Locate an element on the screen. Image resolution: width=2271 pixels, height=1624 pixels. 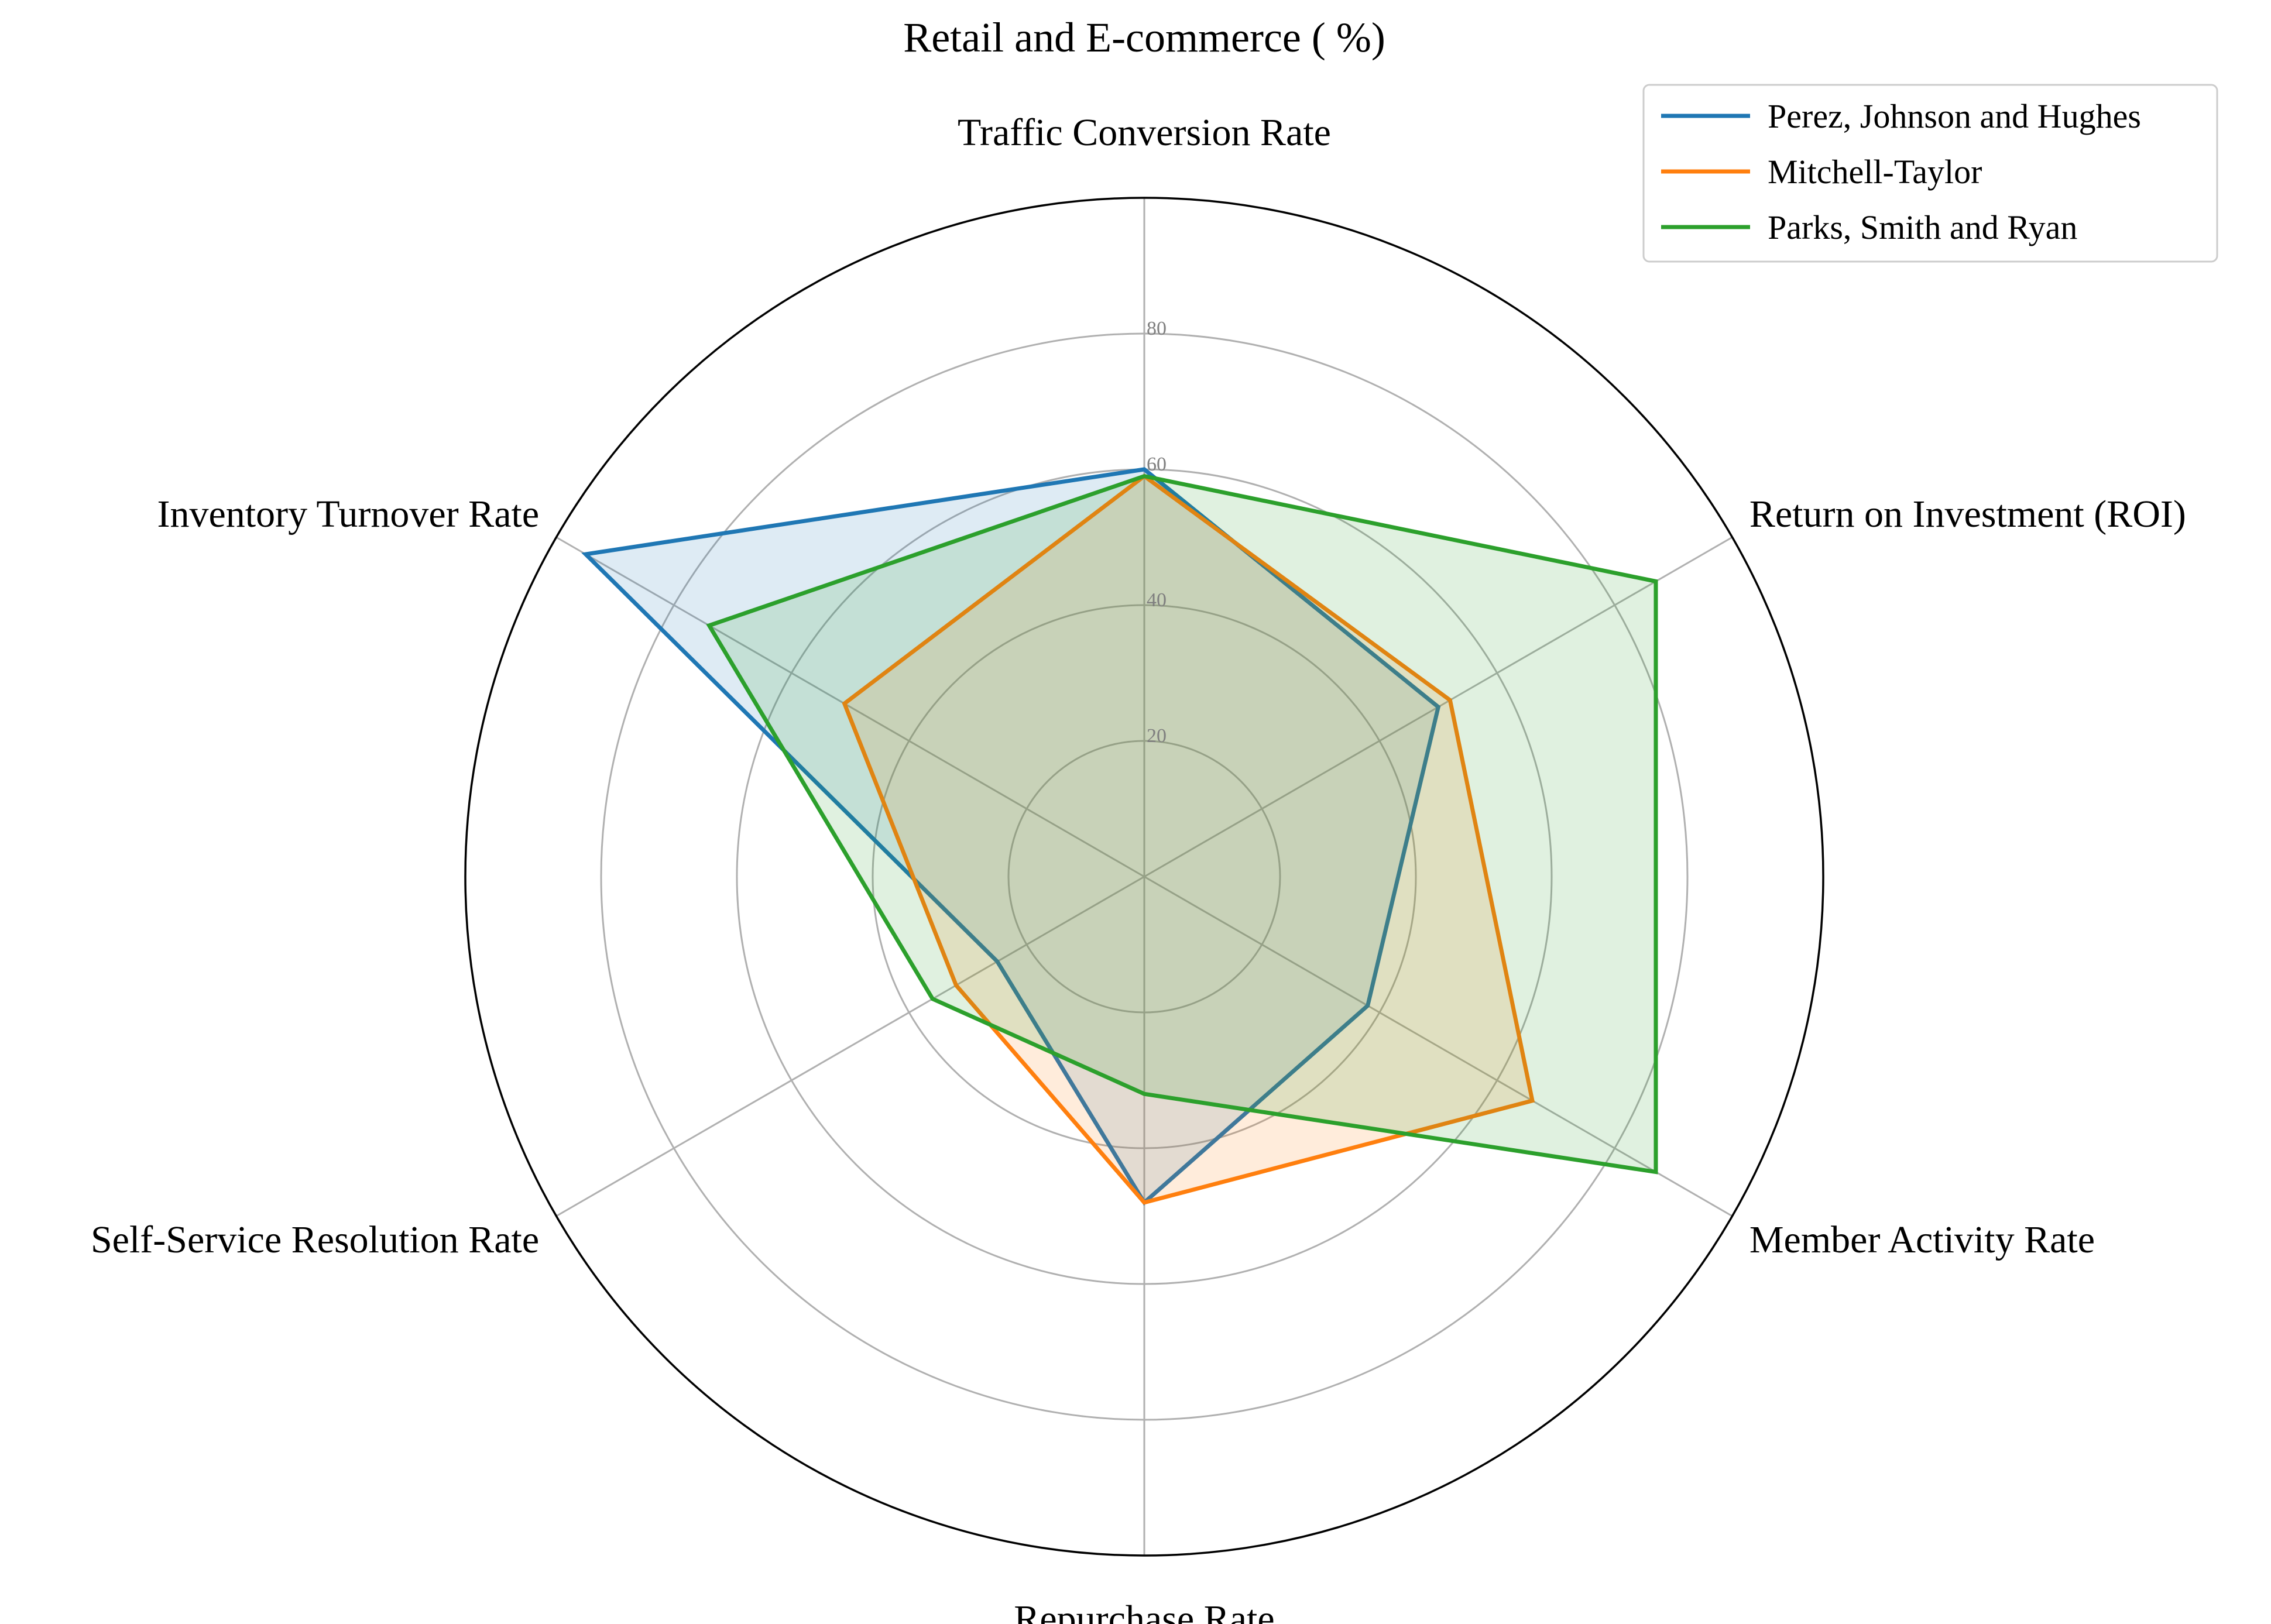
axis-label: Return on Investment (ROI) is located at coordinates (1967, 514).